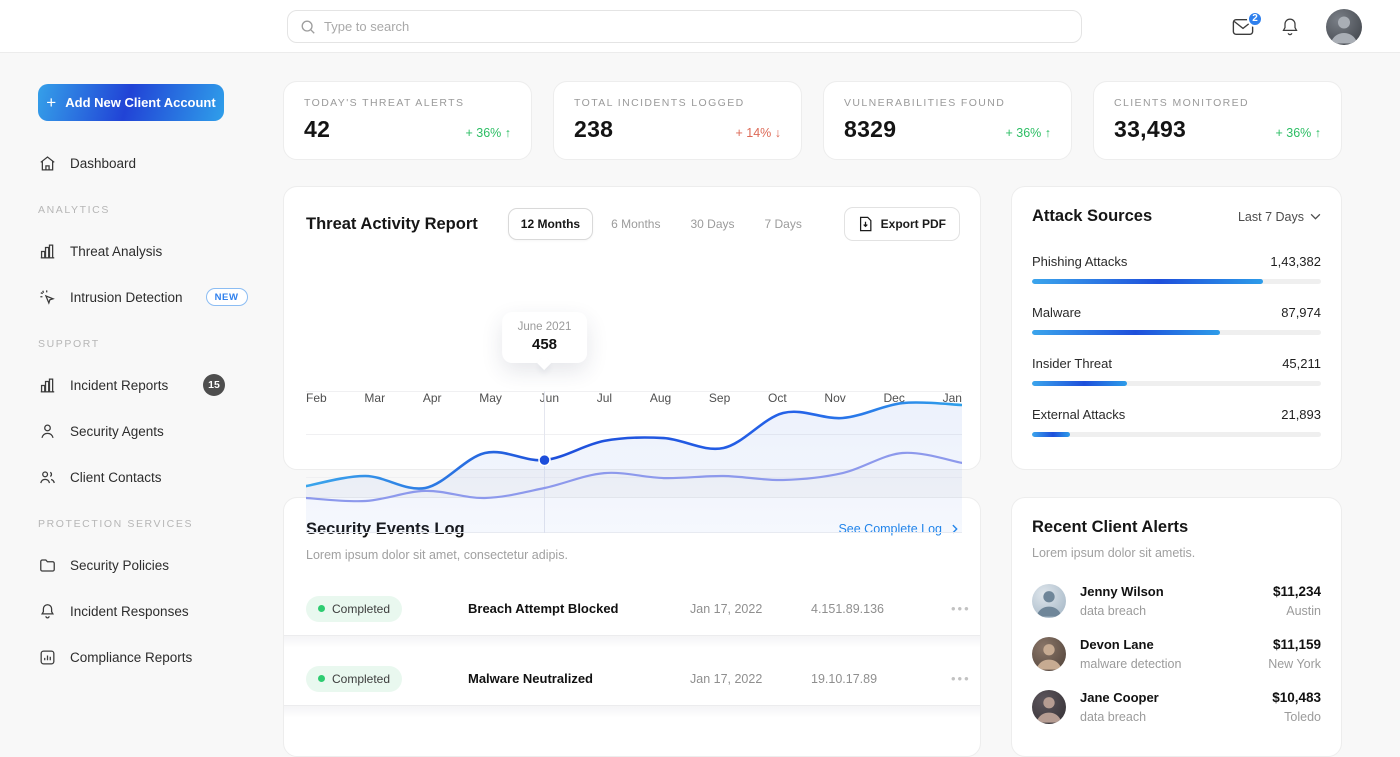 The image size is (1400, 757). I want to click on client-name: Jenny Wilson, so click(1122, 591).